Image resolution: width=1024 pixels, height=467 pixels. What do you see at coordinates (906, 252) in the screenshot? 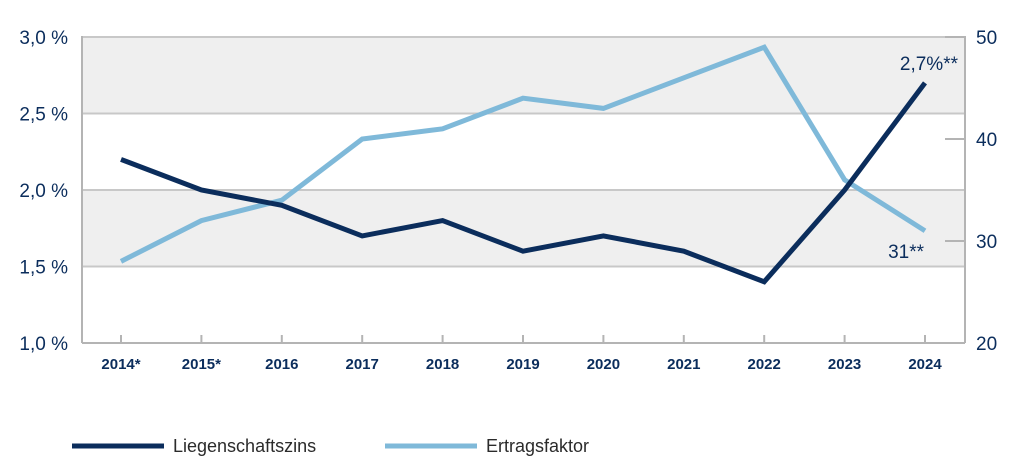
I see `annotation-ertragsfaktor: 31**` at bounding box center [906, 252].